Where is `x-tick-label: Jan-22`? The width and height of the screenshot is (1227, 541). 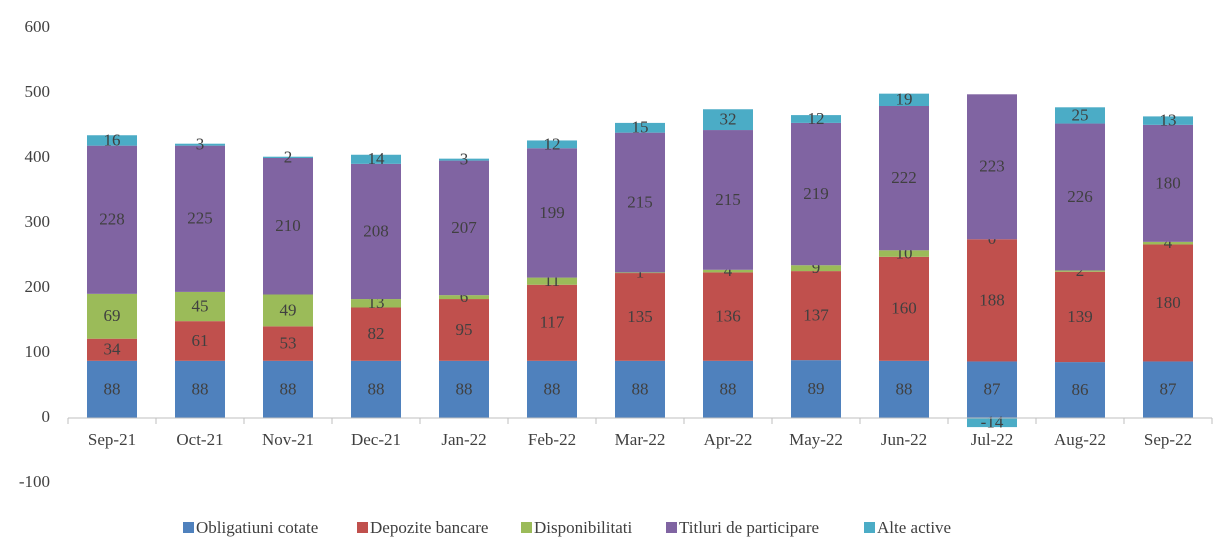 x-tick-label: Jan-22 is located at coordinates (463, 439).